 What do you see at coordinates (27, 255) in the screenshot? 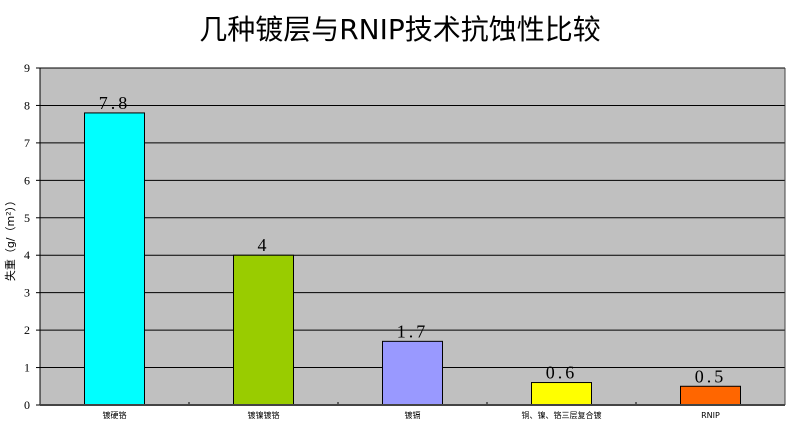
I see `y-tick-label: 4` at bounding box center [27, 255].